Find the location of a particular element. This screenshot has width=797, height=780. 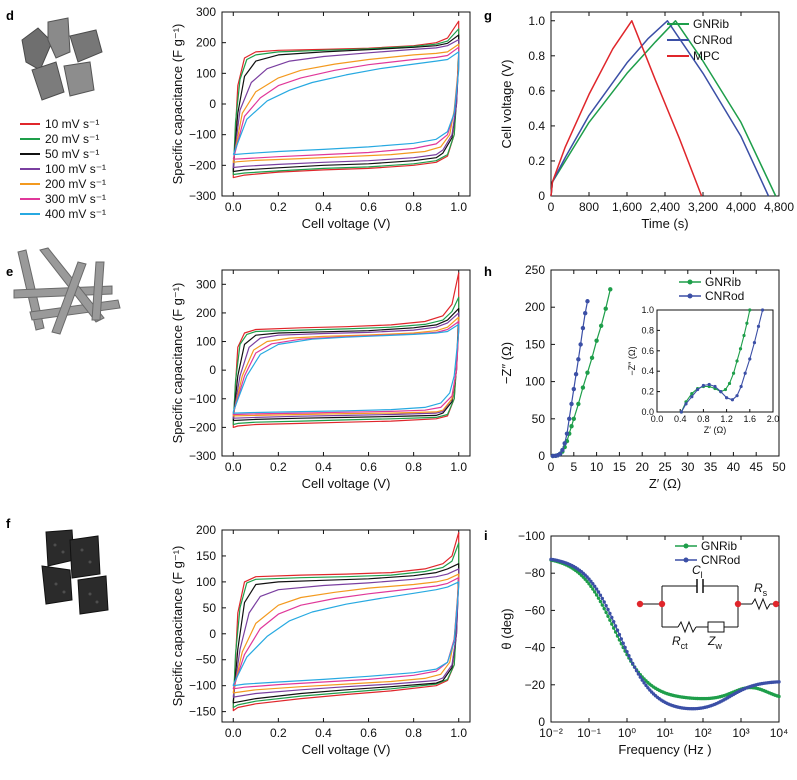

x-tick-label: 10³ is located at coordinates (740, 733).